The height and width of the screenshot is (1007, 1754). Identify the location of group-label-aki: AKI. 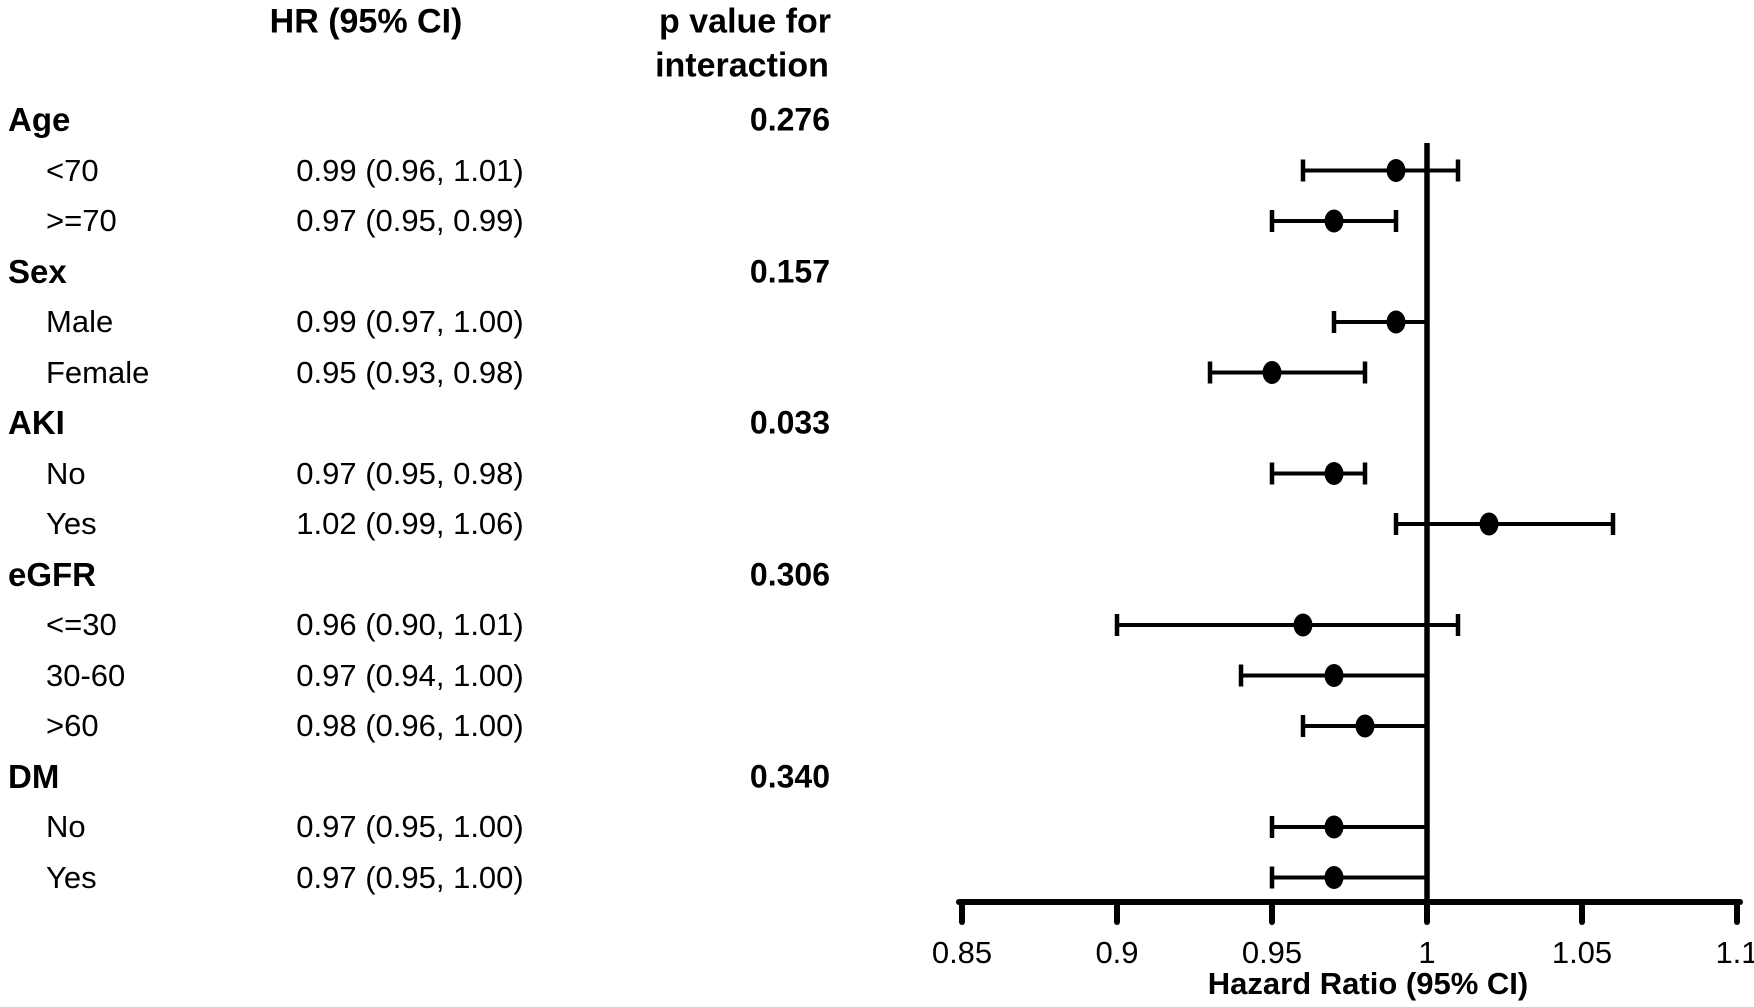
(36, 422).